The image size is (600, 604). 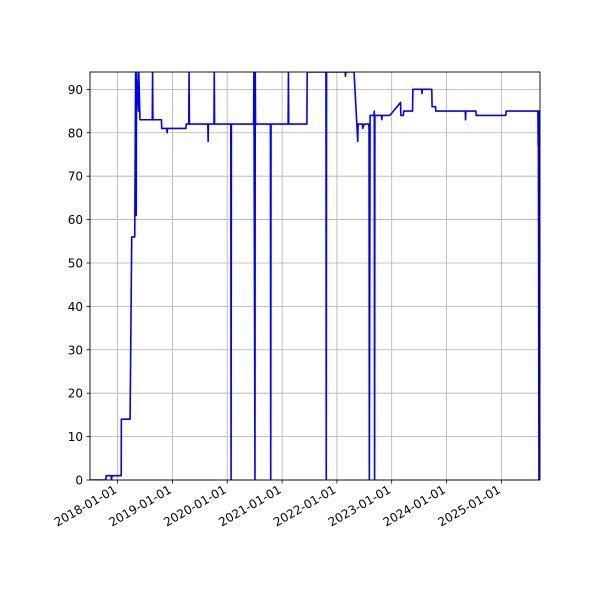 What do you see at coordinates (469, 505) in the screenshot?
I see `x-tick-label: 2025-01-01` at bounding box center [469, 505].